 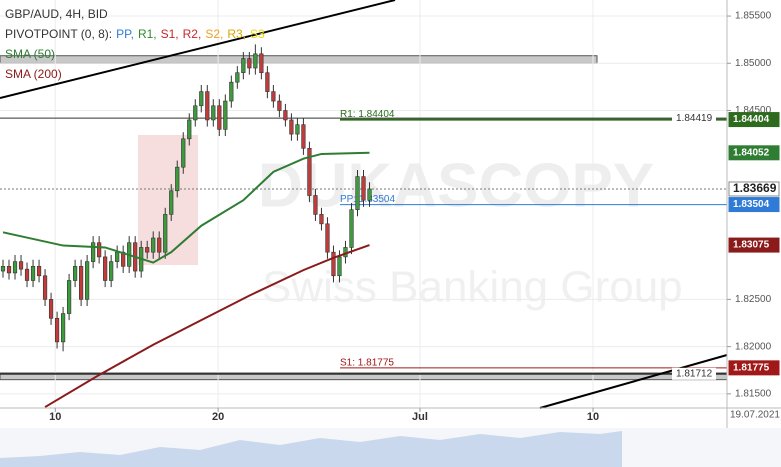 I want to click on price-tag-label: 1.84052, so click(x=751, y=152).